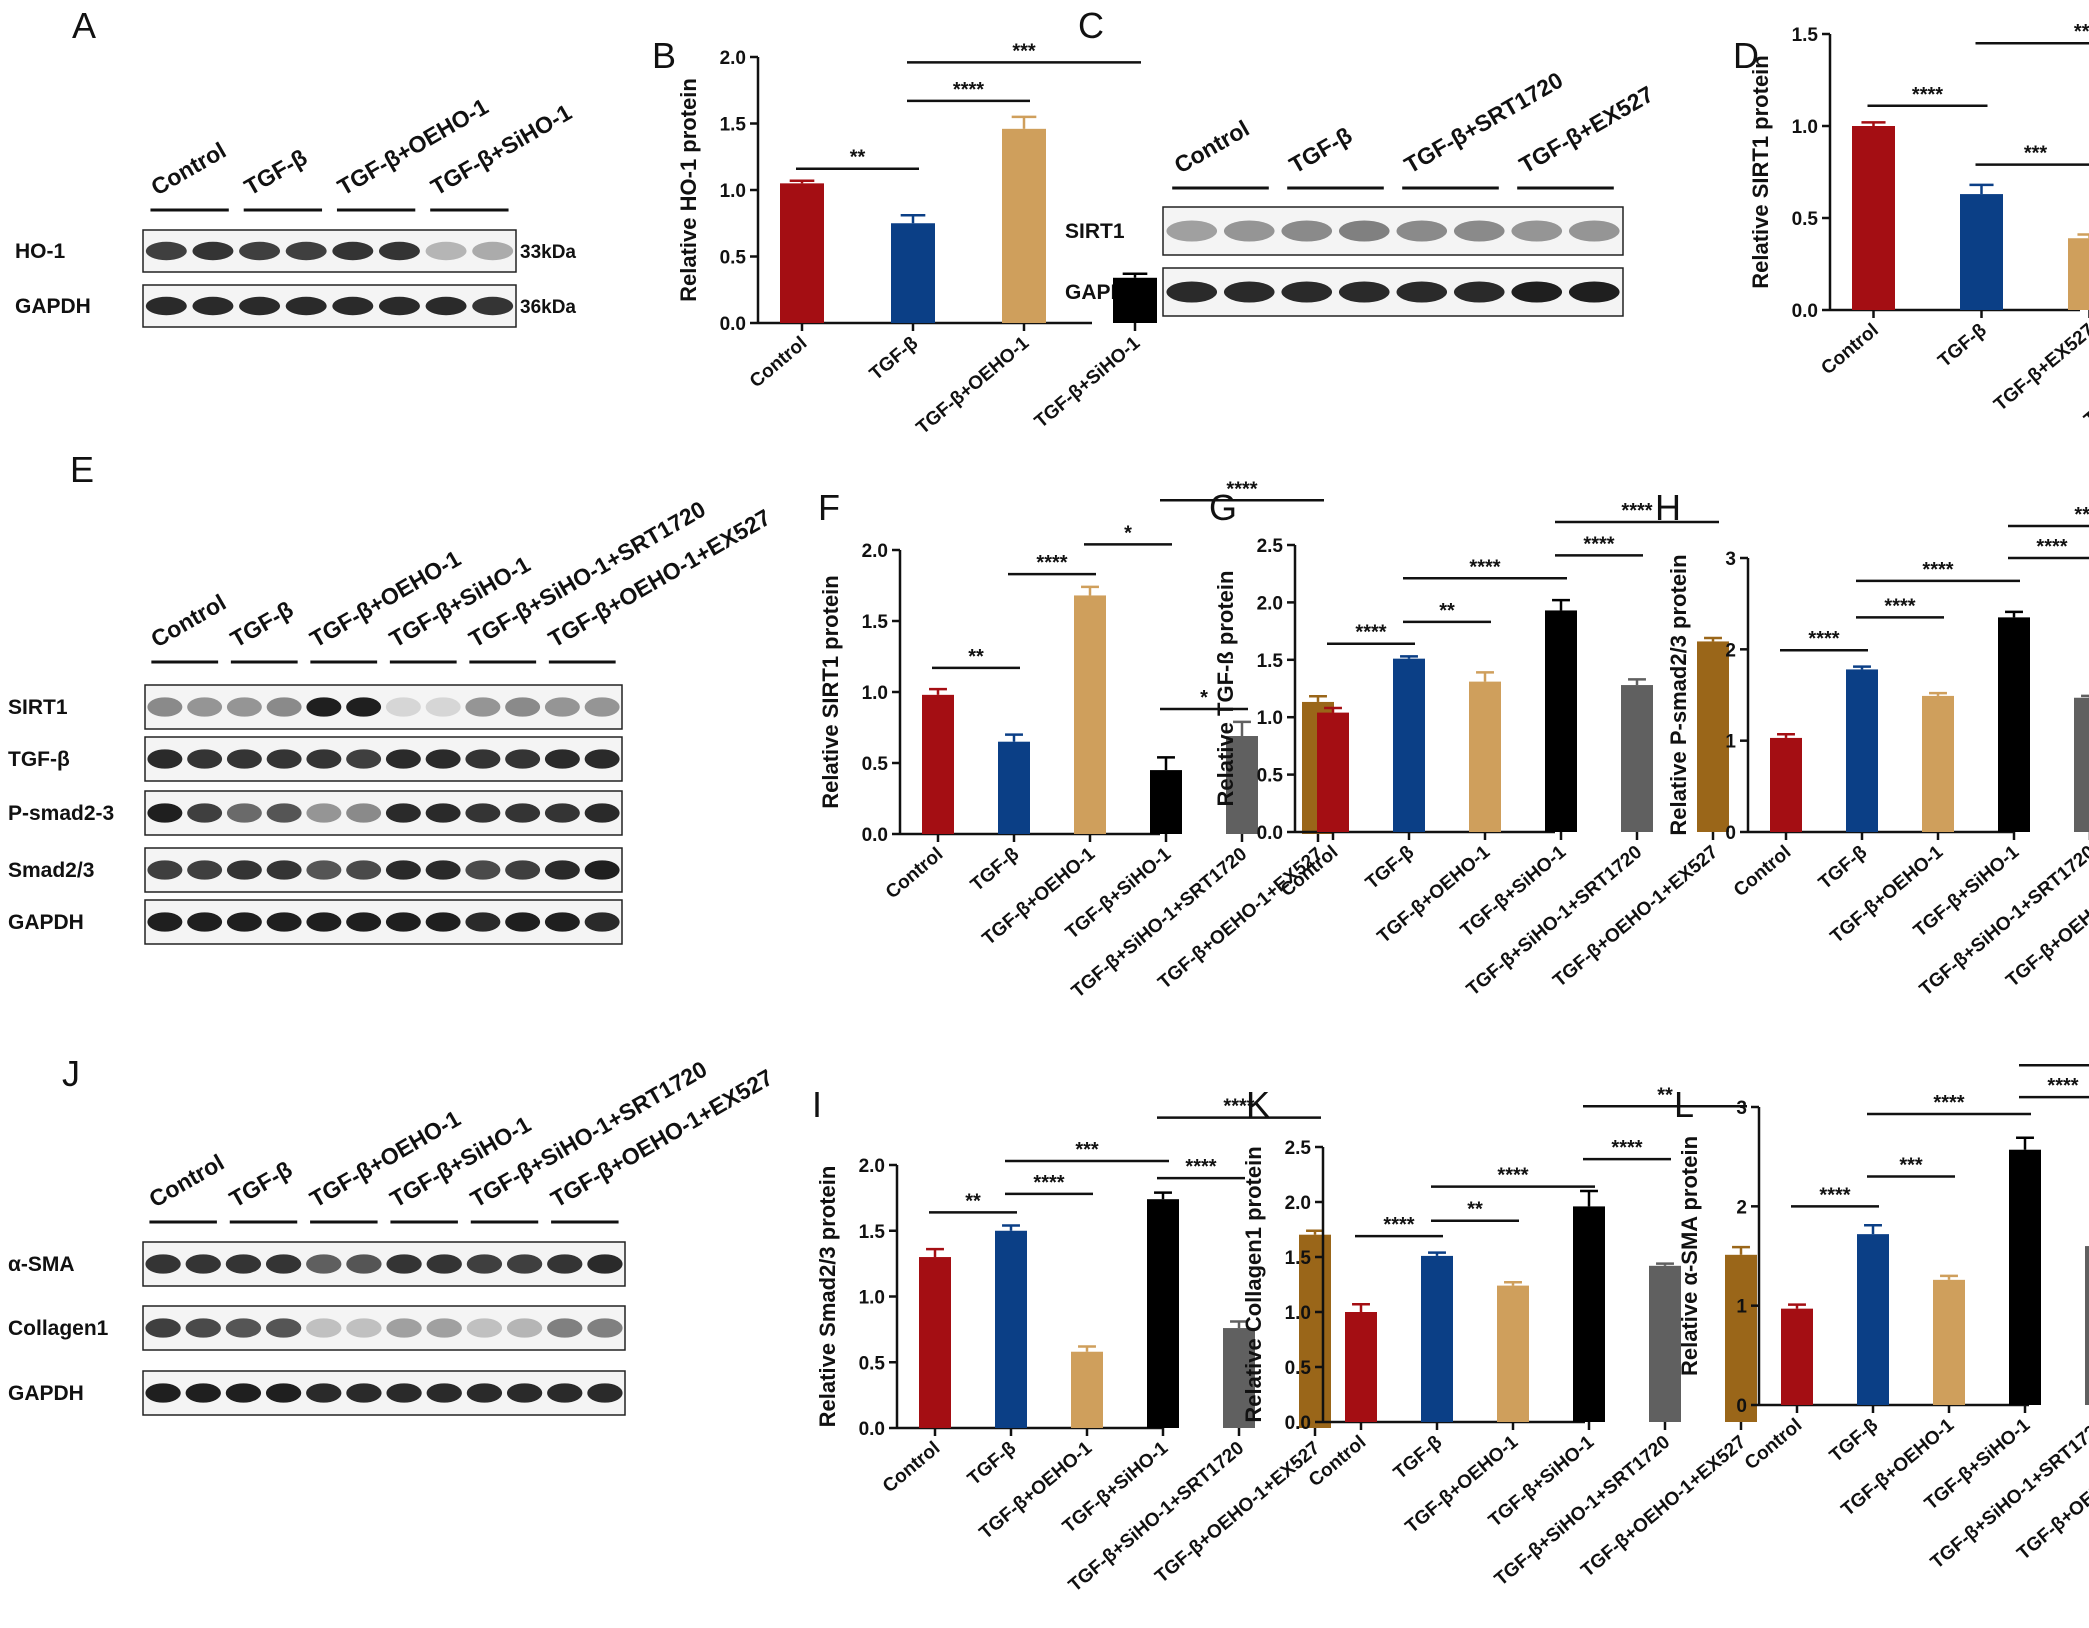 The width and height of the screenshot is (2089, 1628). I want to click on y-tick-label: 2.5, so click(1270, 546).